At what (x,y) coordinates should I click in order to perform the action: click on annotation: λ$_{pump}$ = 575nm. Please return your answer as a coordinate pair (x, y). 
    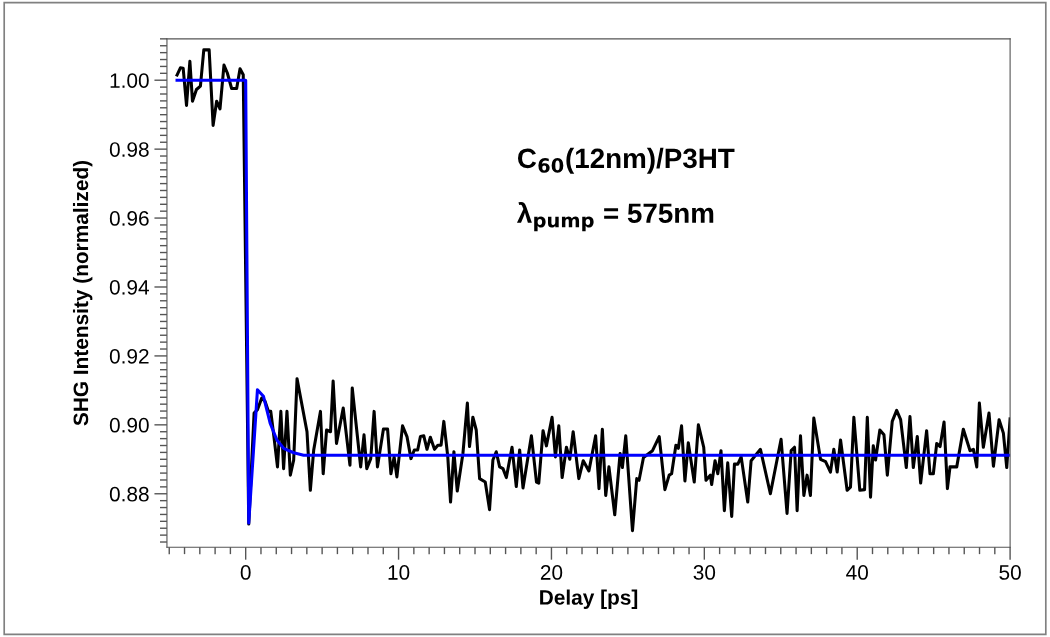
    Looking at the image, I should click on (615, 216).